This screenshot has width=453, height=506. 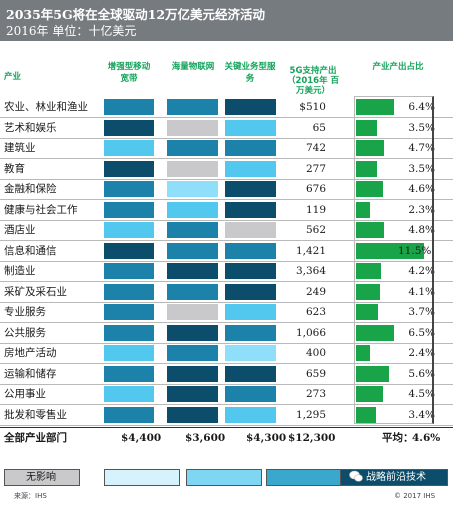 What do you see at coordinates (46, 107) in the screenshot?
I see `industry-label: 农业、林业和渔业` at bounding box center [46, 107].